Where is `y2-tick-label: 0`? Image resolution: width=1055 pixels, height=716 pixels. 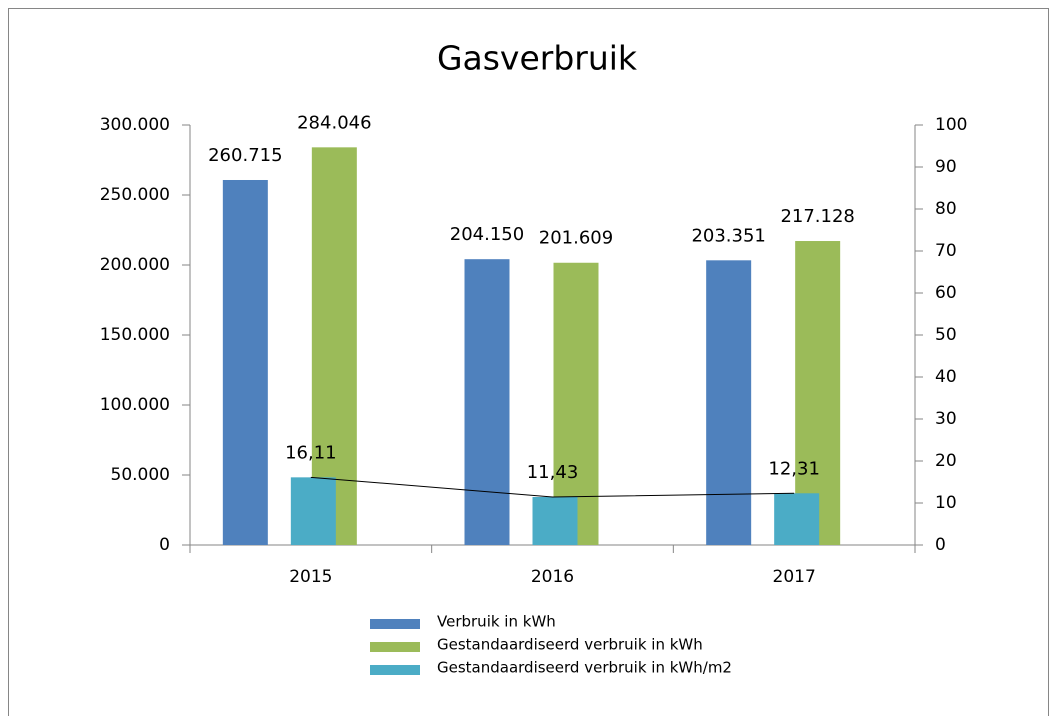 y2-tick-label: 0 is located at coordinates (940, 545).